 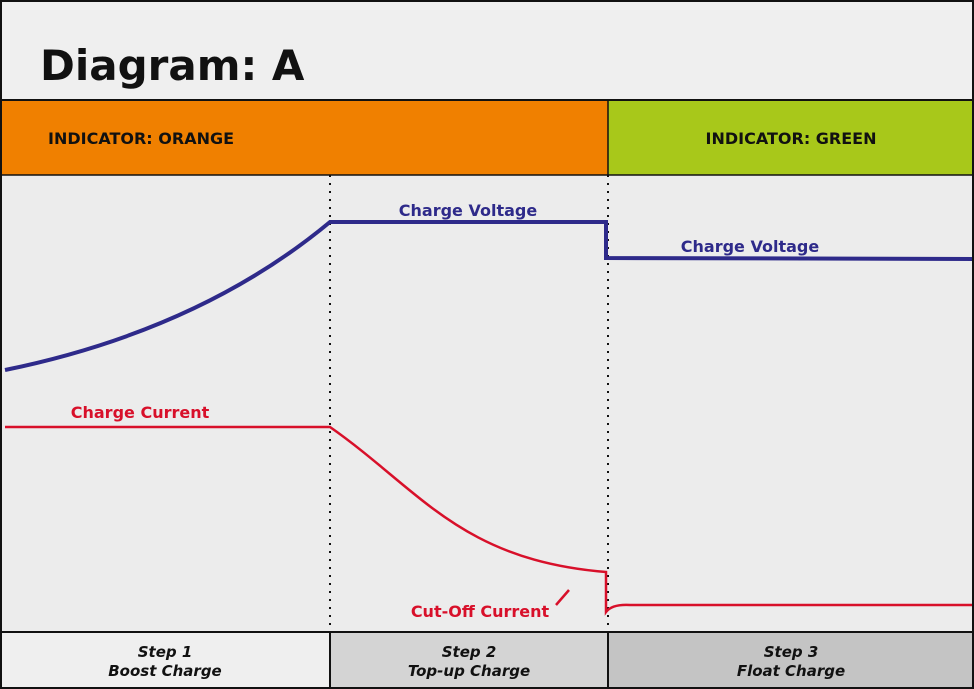 What do you see at coordinates (469, 652) in the screenshot?
I see `step-number: Step 2` at bounding box center [469, 652].